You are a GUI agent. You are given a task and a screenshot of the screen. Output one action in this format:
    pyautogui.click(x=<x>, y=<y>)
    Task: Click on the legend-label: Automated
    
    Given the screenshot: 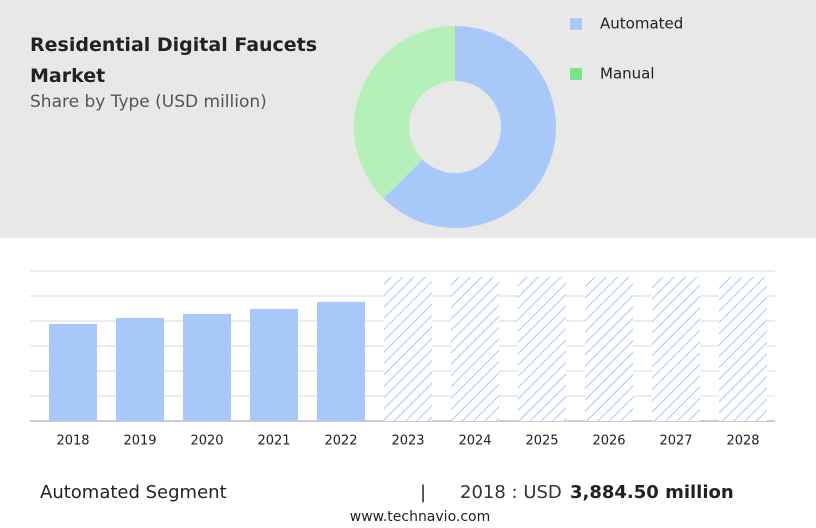 What is the action you would take?
    pyautogui.click(x=641, y=24)
    